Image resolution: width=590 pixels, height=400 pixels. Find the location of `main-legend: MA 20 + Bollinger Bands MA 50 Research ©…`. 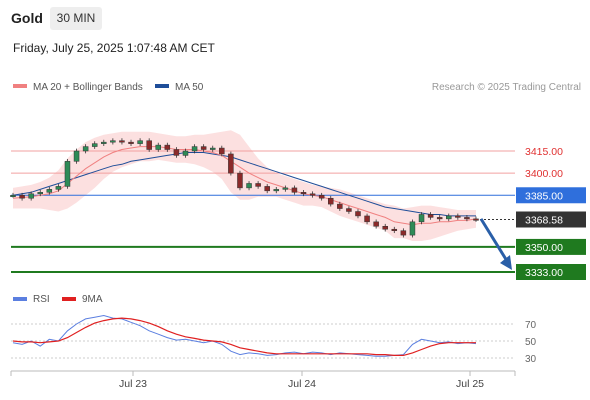

main-legend: MA 20 + Bollinger Bands MA 50 Research ©… is located at coordinates (297, 87).